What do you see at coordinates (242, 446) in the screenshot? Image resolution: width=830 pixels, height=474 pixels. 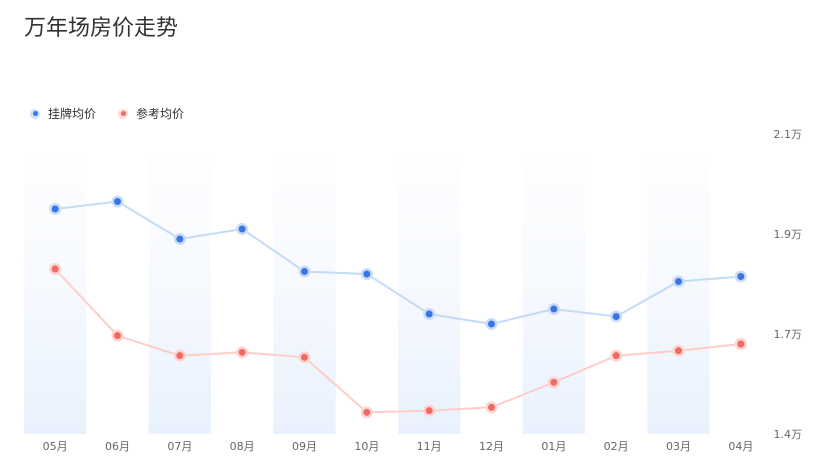 I see `x-tick-label: 08月` at bounding box center [242, 446].